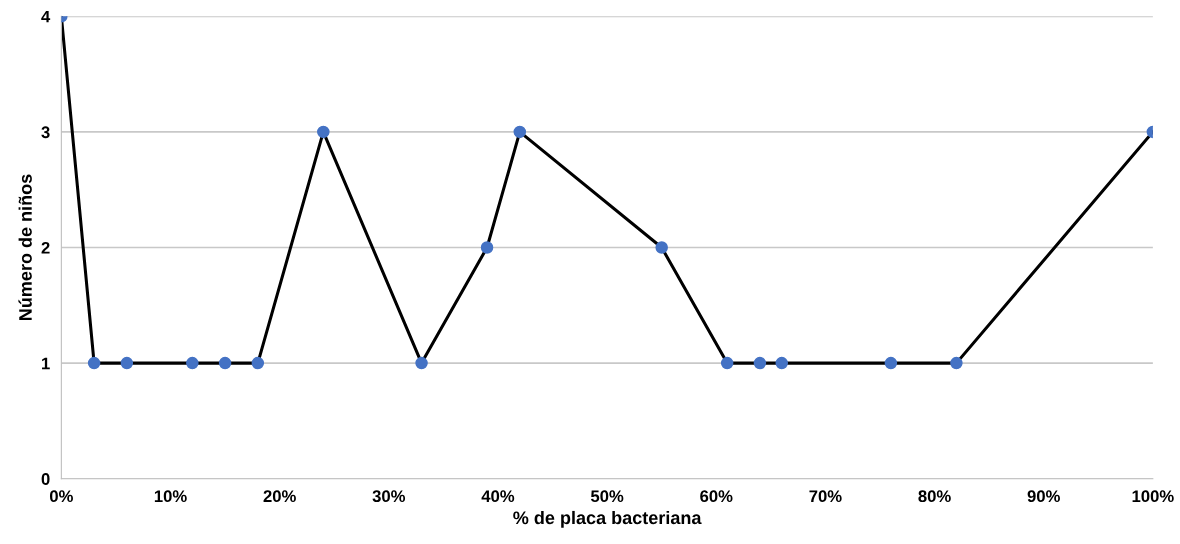  Describe the element at coordinates (25, 247) in the screenshot. I see `y-axis-title: Número de niños` at that location.